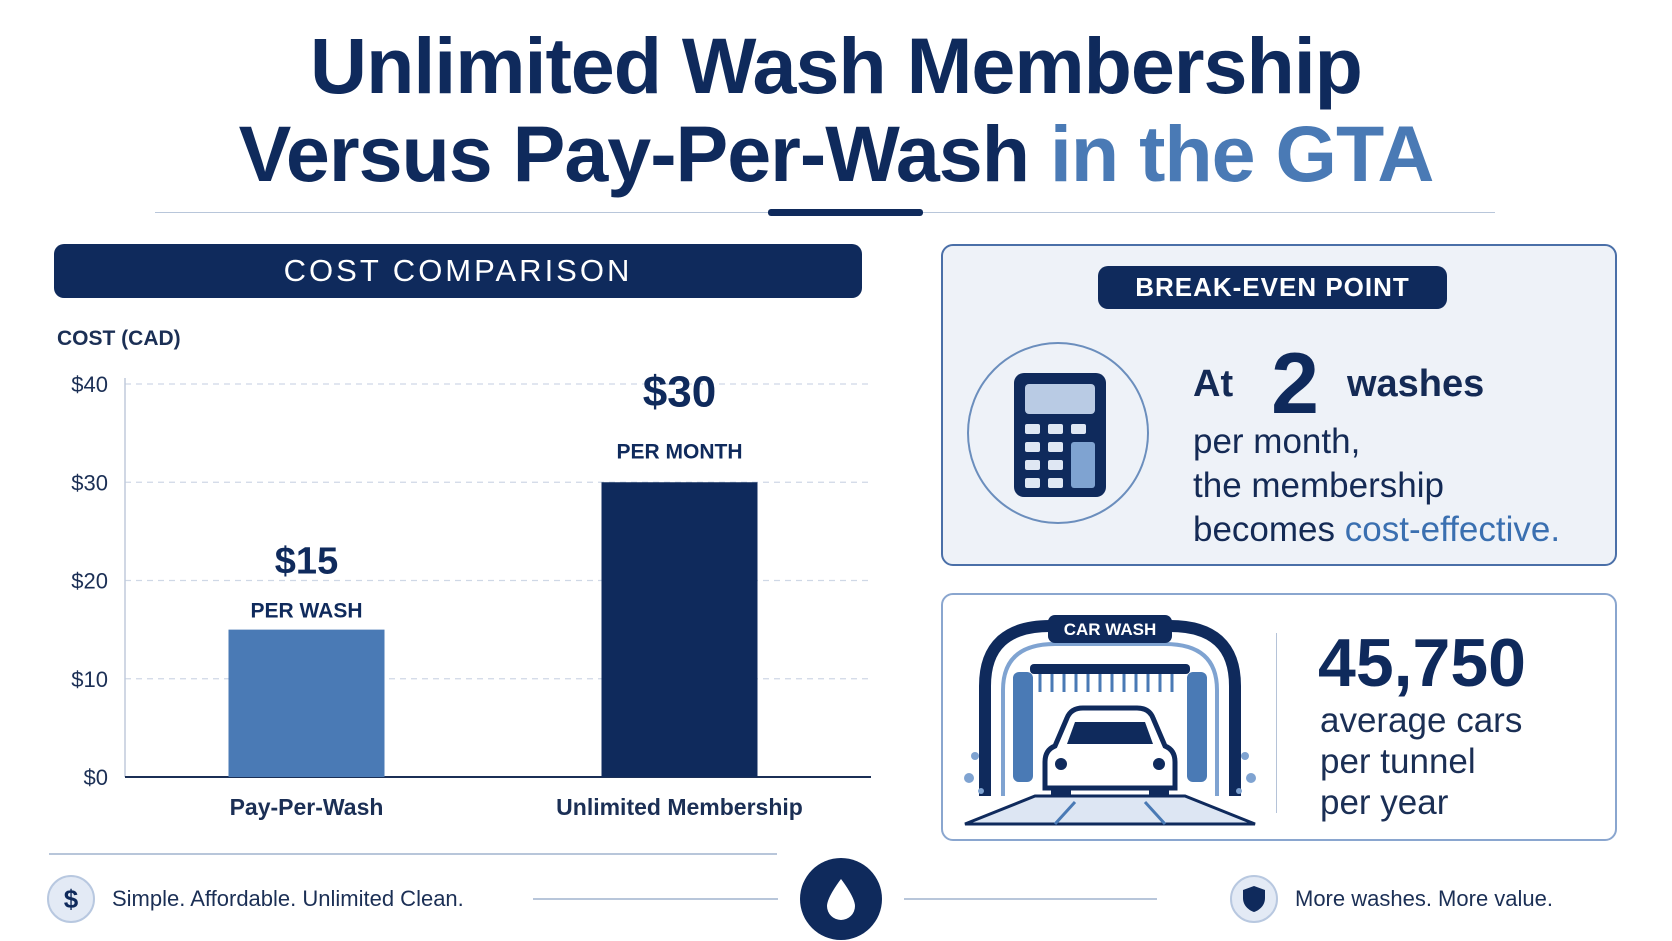 Image resolution: width=1672 pixels, height=941 pixels. I want to click on footer-left-text: Simple. Affordable. Unlimited Clean., so click(288, 898).